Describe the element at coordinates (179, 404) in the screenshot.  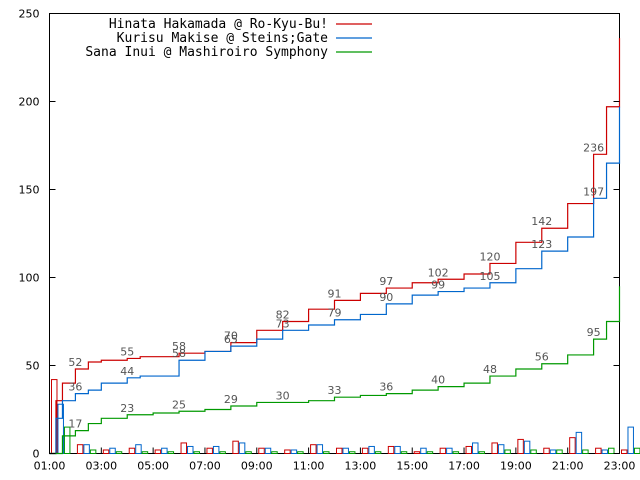
I see `data-label: 25` at that location.